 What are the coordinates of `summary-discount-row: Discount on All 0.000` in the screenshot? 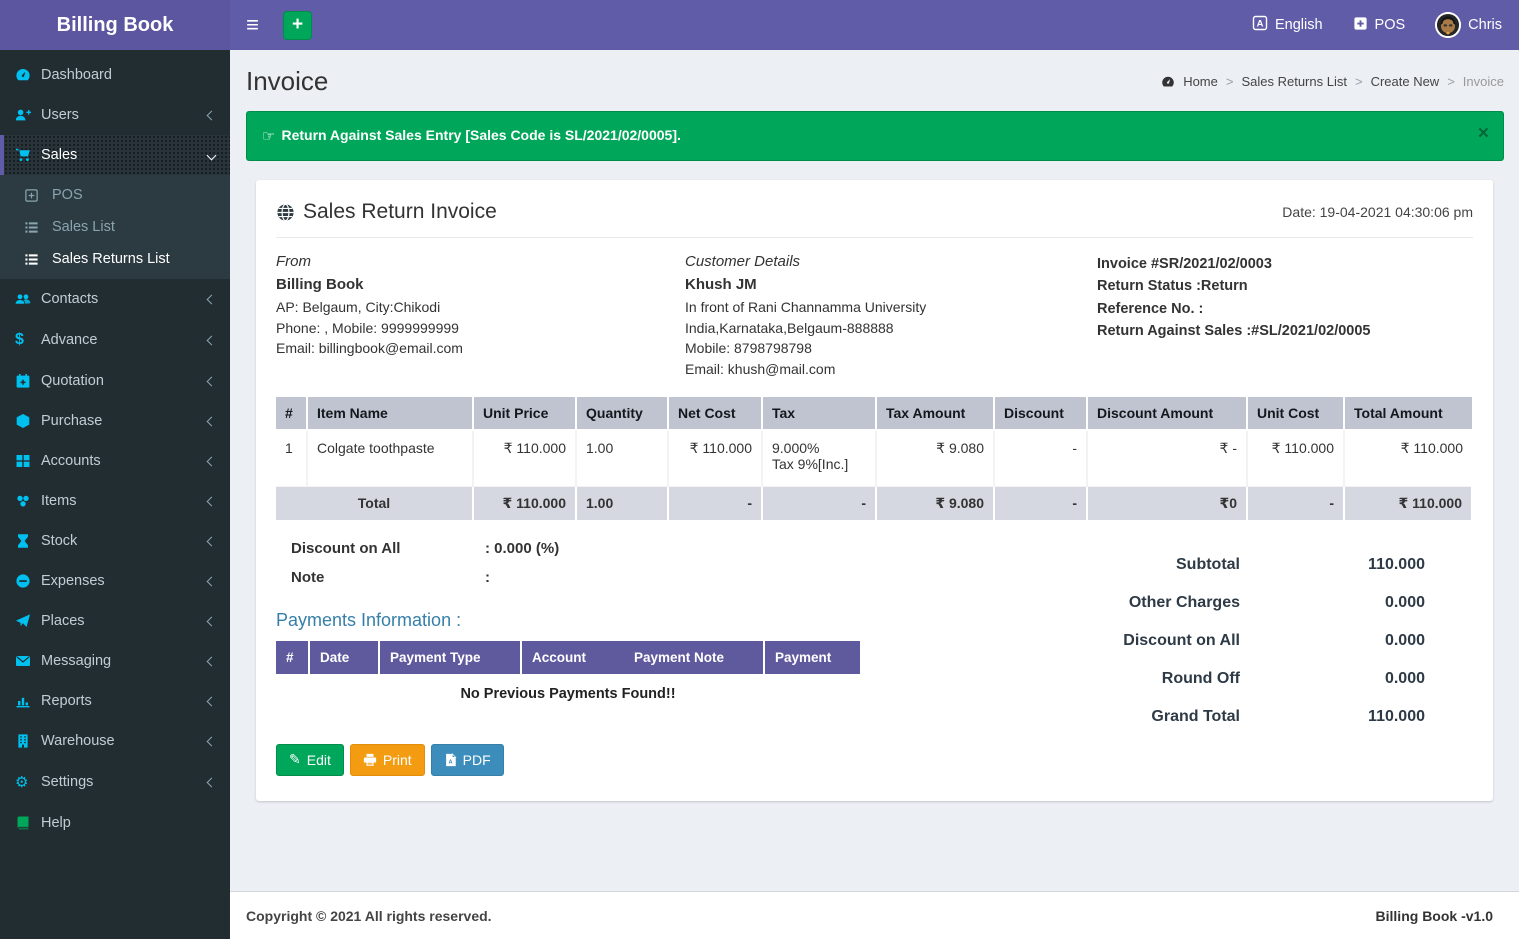 It's located at (1238, 641).